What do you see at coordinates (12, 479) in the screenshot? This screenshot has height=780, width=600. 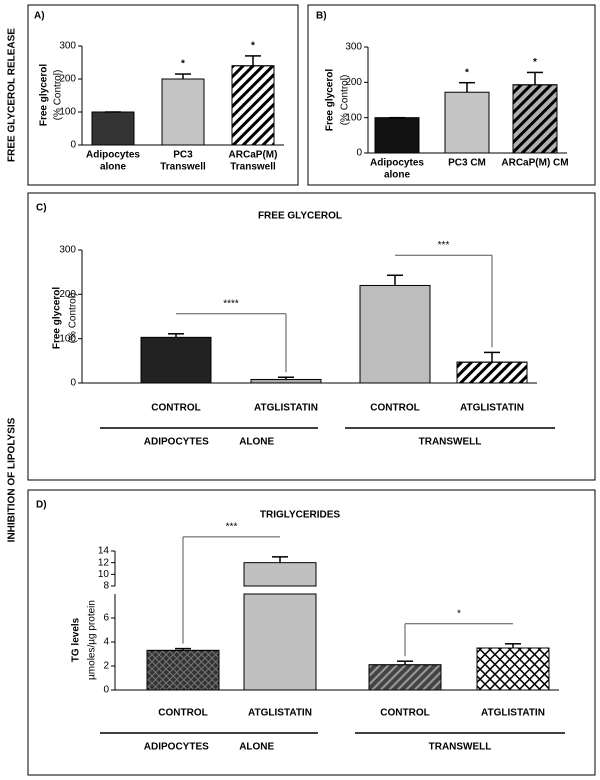 I see `section-label: INHIBITION OF LIPOLYSIS` at bounding box center [12, 479].